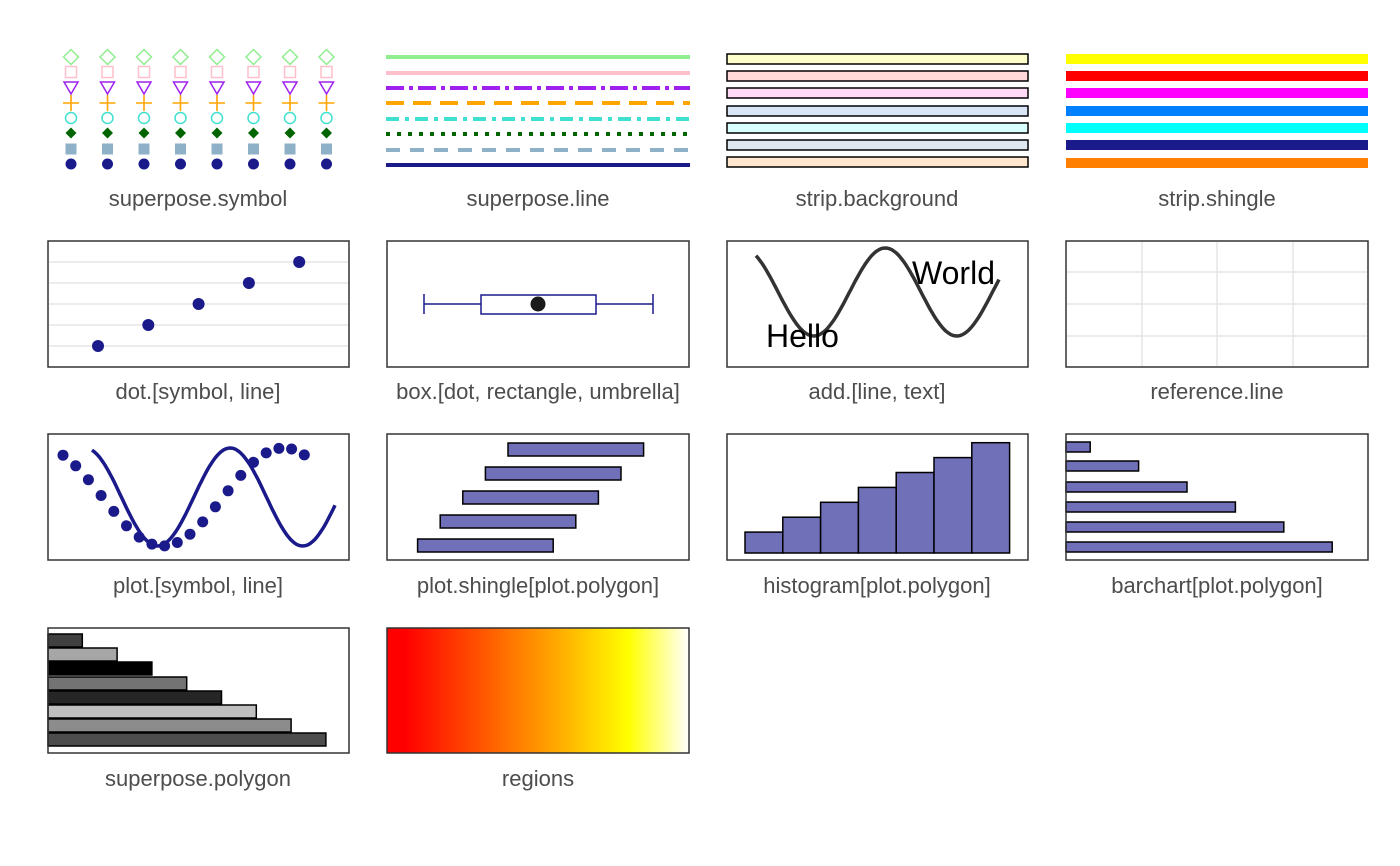 This screenshot has width=1400, height=866. I want to click on reference-line-panel, so click(1217, 304).